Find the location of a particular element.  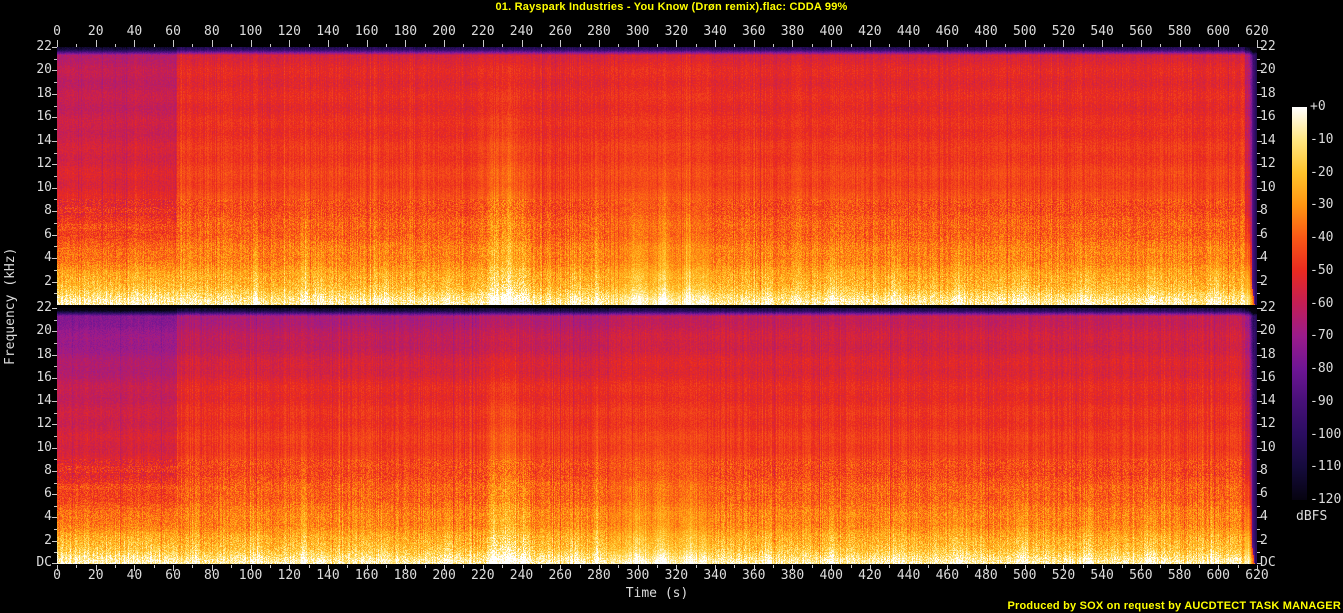

time-tick-label-bottom: 380 is located at coordinates (792, 575).